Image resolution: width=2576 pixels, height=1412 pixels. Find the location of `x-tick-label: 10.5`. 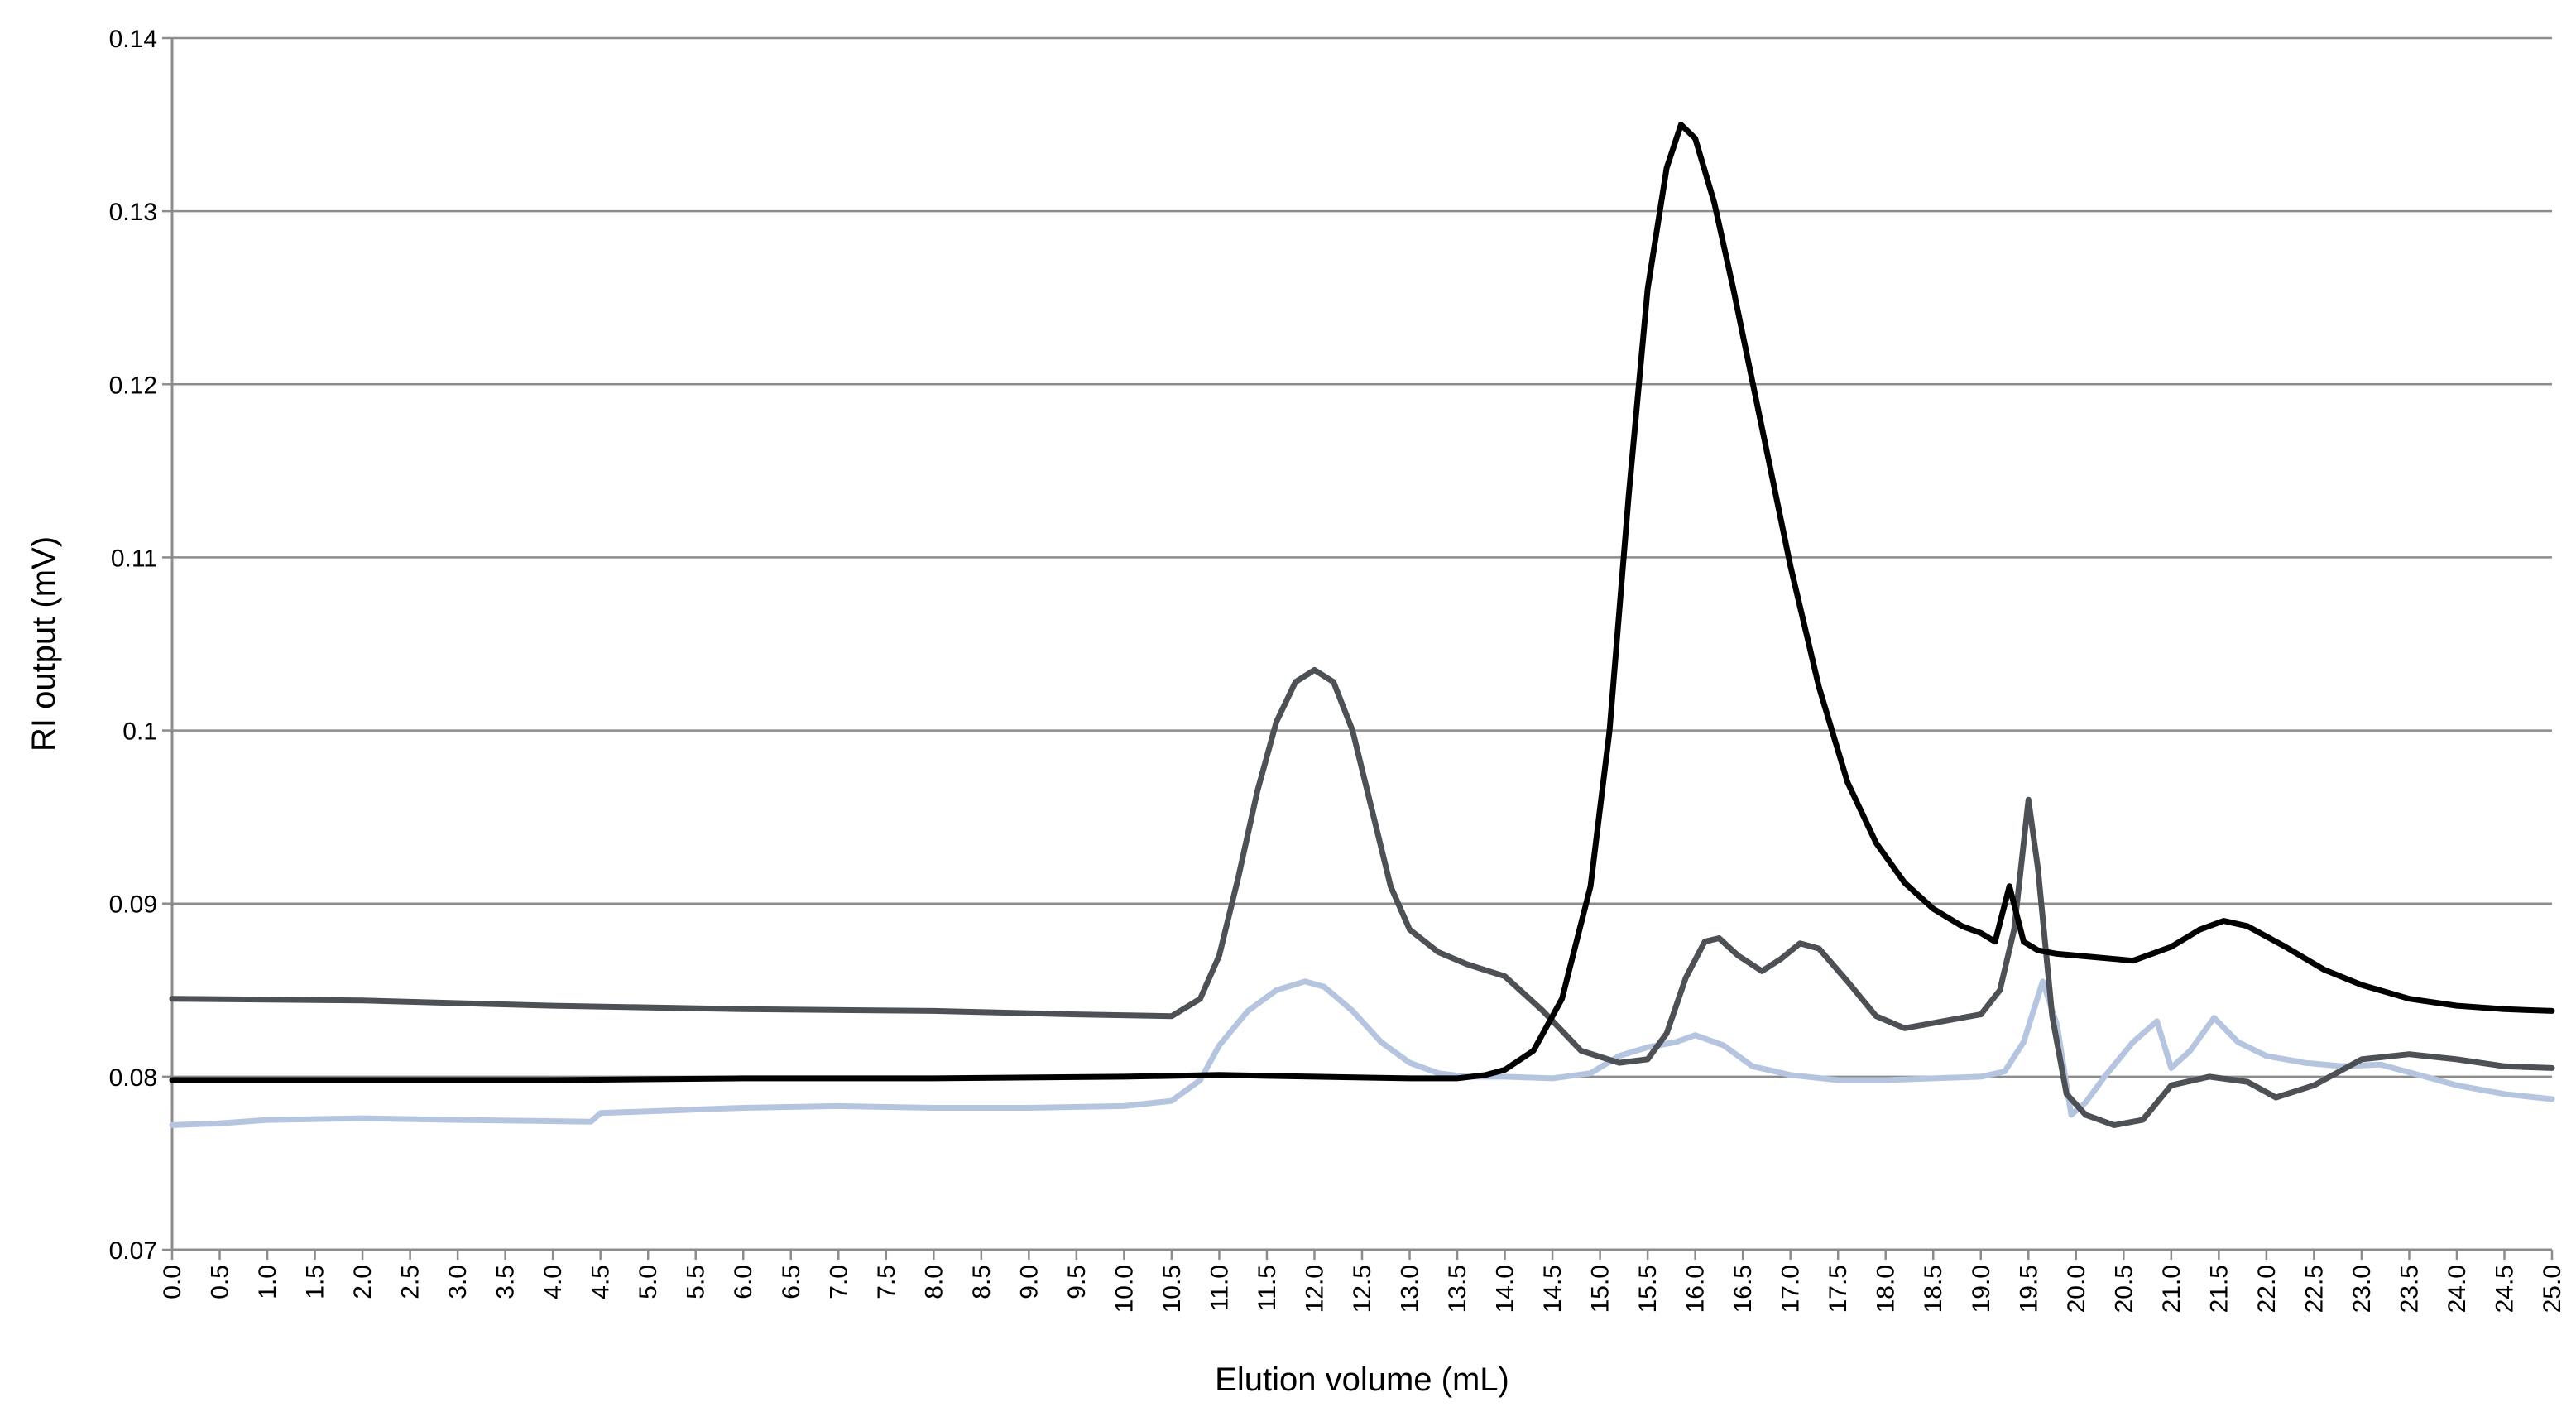

x-tick-label: 10.5 is located at coordinates (1172, 1289).